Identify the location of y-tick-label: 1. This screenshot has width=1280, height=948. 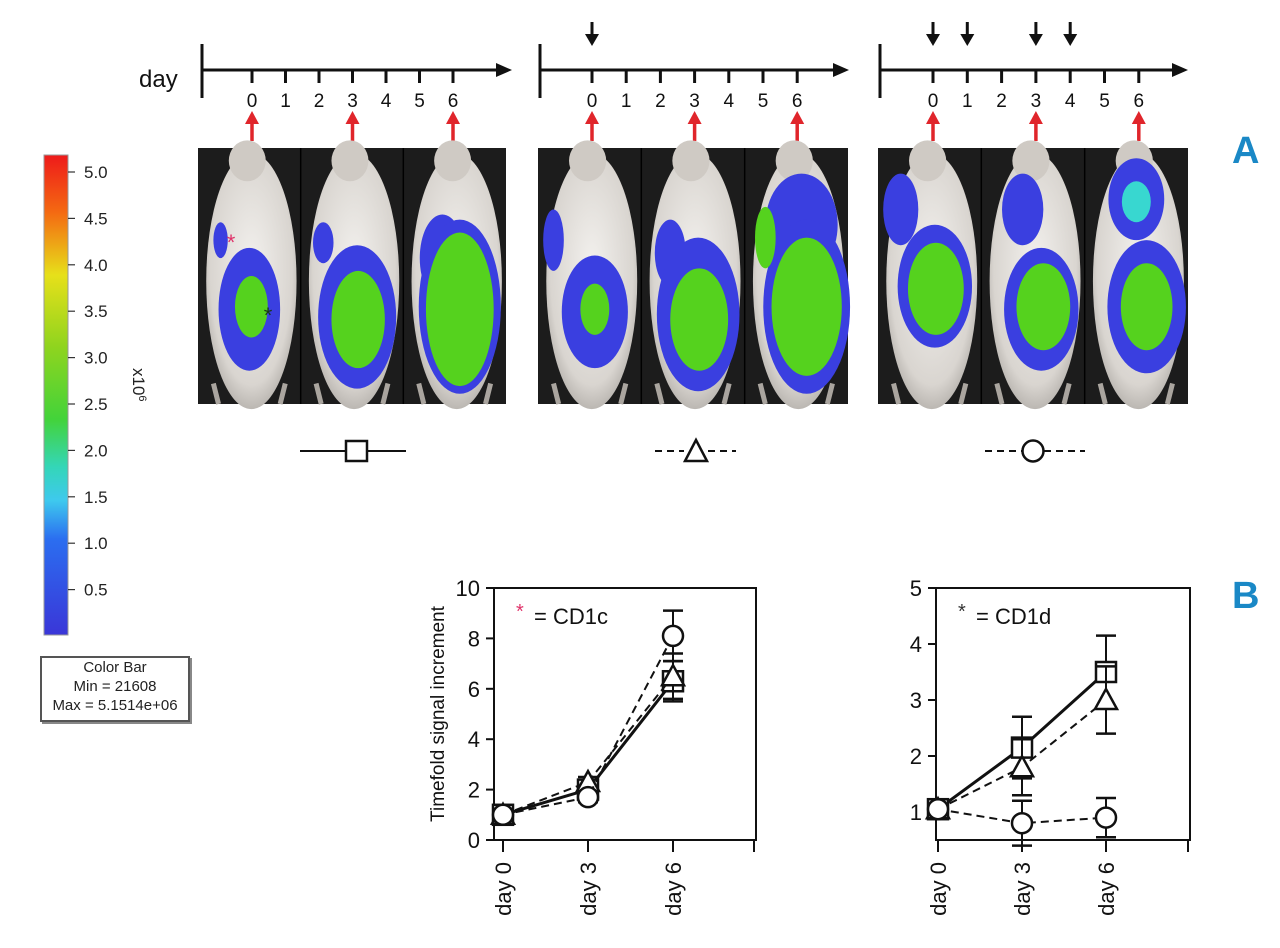
(916, 812).